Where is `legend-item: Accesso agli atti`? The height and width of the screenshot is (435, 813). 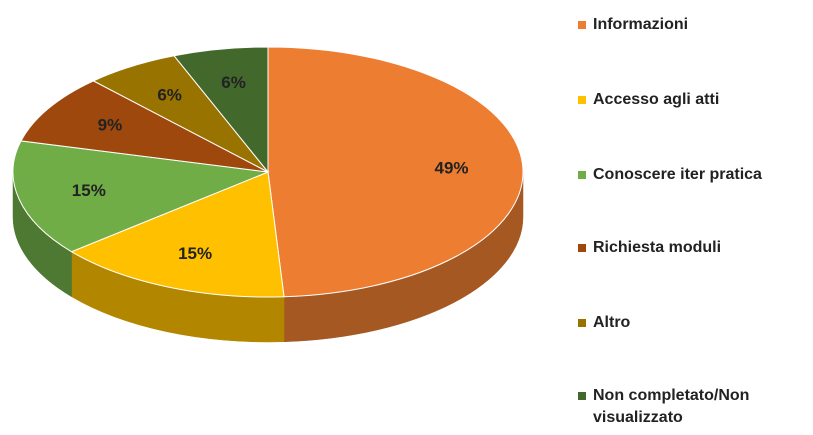
legend-item: Accesso agli atti is located at coordinates (693, 100).